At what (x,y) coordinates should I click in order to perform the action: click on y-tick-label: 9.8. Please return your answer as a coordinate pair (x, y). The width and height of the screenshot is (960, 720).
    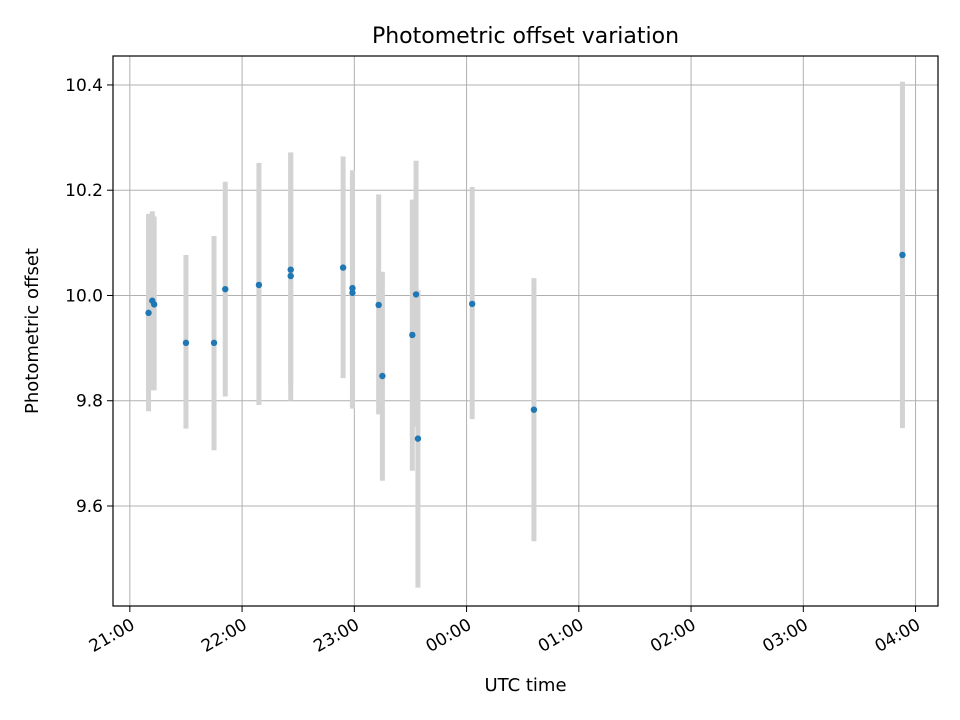
    Looking at the image, I should click on (89, 402).